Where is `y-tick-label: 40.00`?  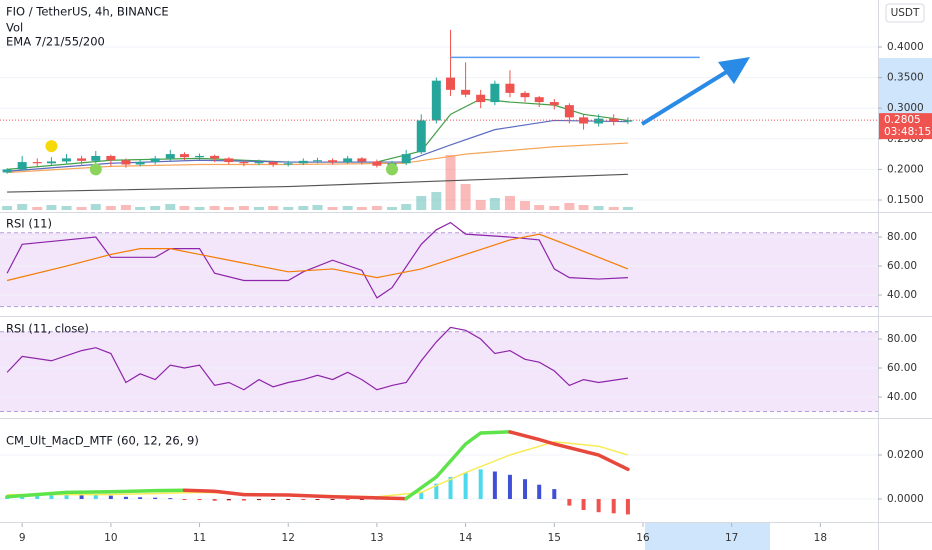 y-tick-label: 40.00 is located at coordinates (902, 397).